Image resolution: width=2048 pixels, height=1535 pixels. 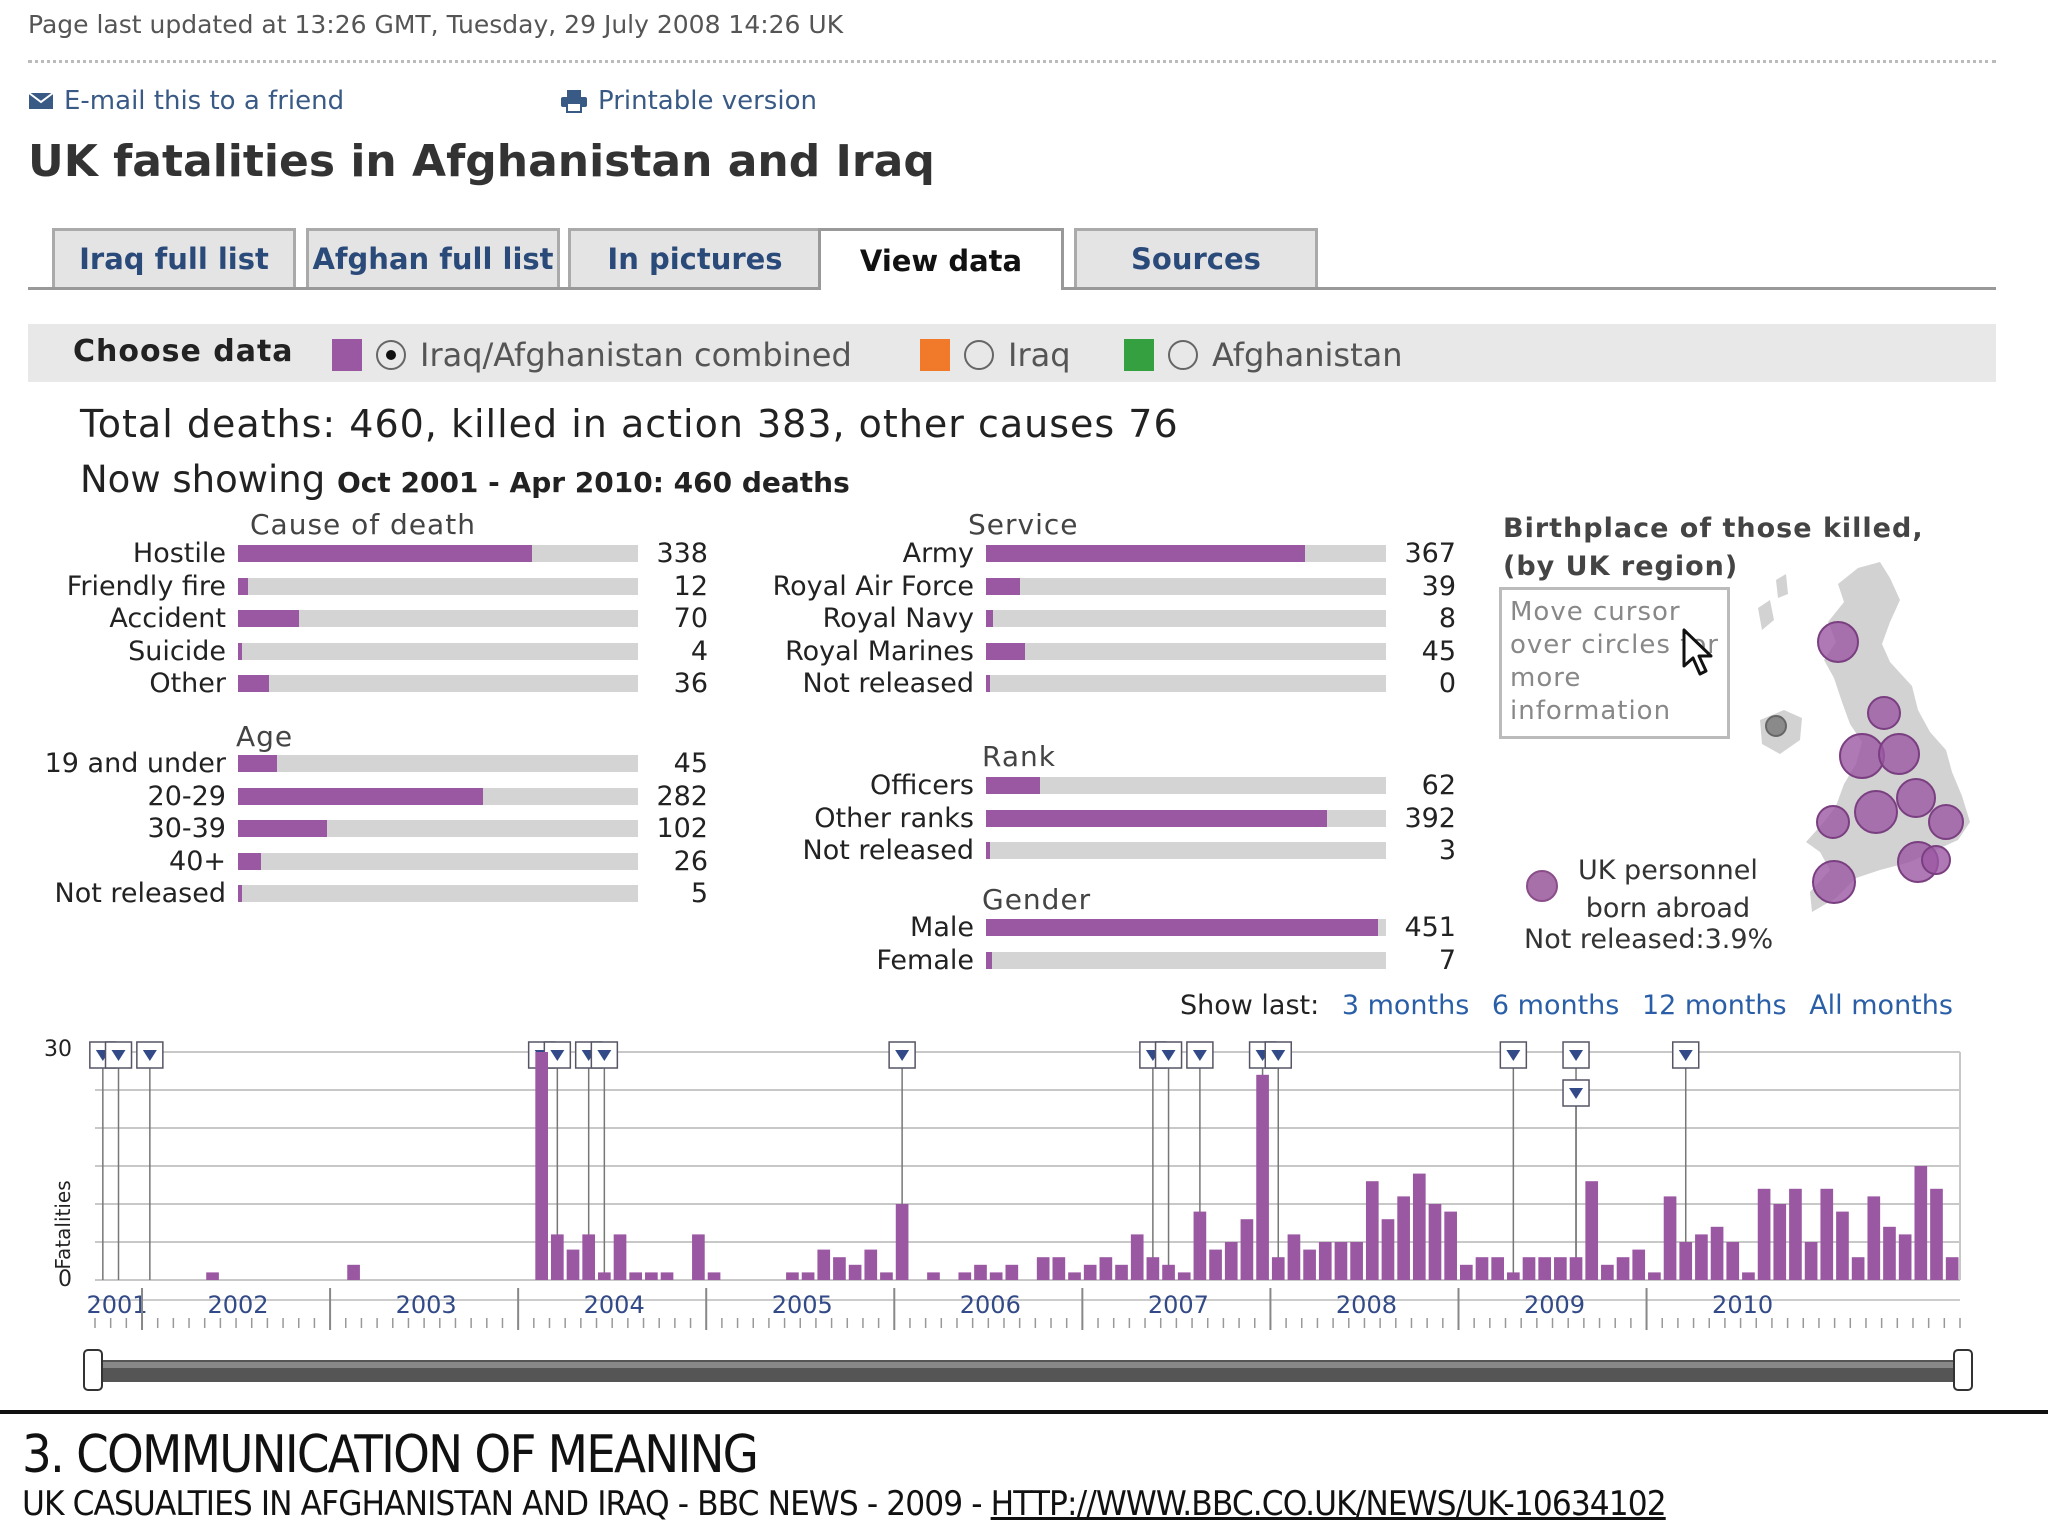 I want to click on age-row-label: 19 and under, so click(x=135, y=763).